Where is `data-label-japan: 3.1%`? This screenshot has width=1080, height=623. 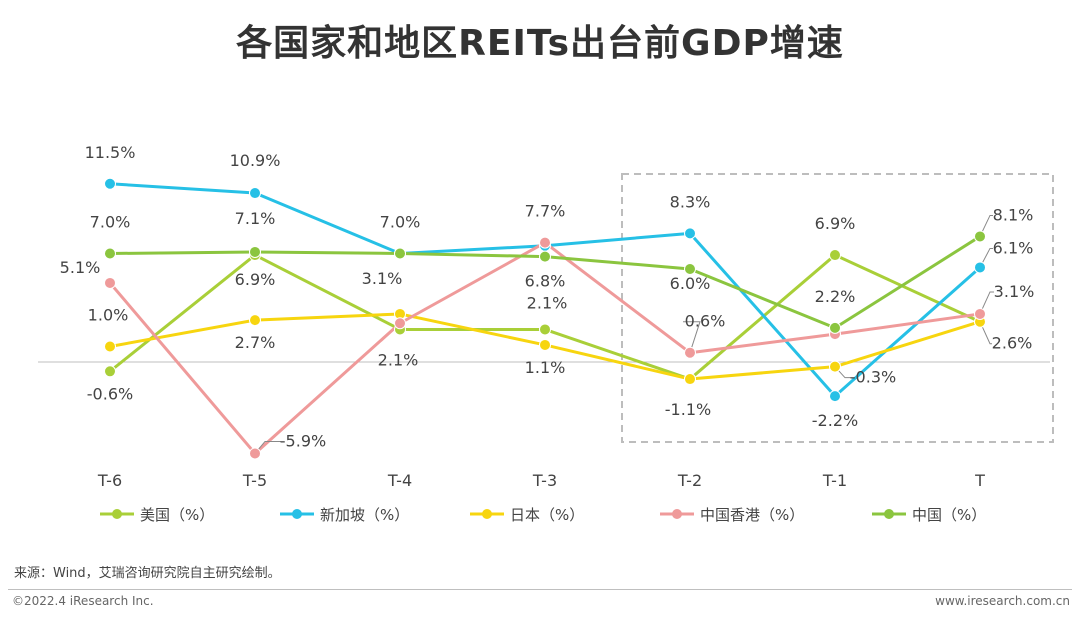
data-label-japan: 3.1% is located at coordinates (382, 278).